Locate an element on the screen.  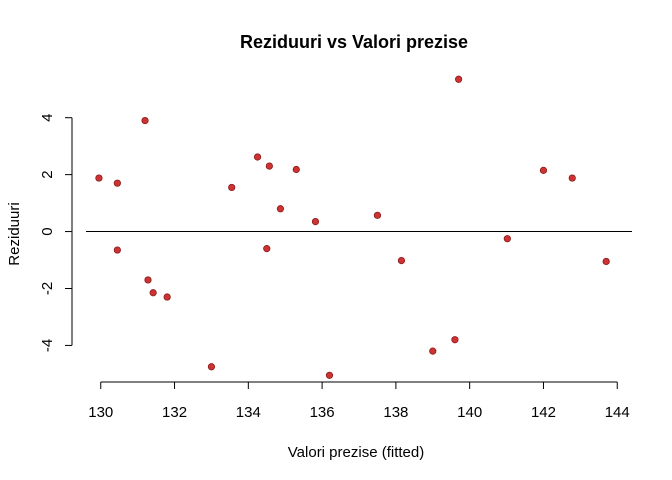
x-axis: 130 132 134 136 138 140 142 144 is located at coordinates (359, 401).